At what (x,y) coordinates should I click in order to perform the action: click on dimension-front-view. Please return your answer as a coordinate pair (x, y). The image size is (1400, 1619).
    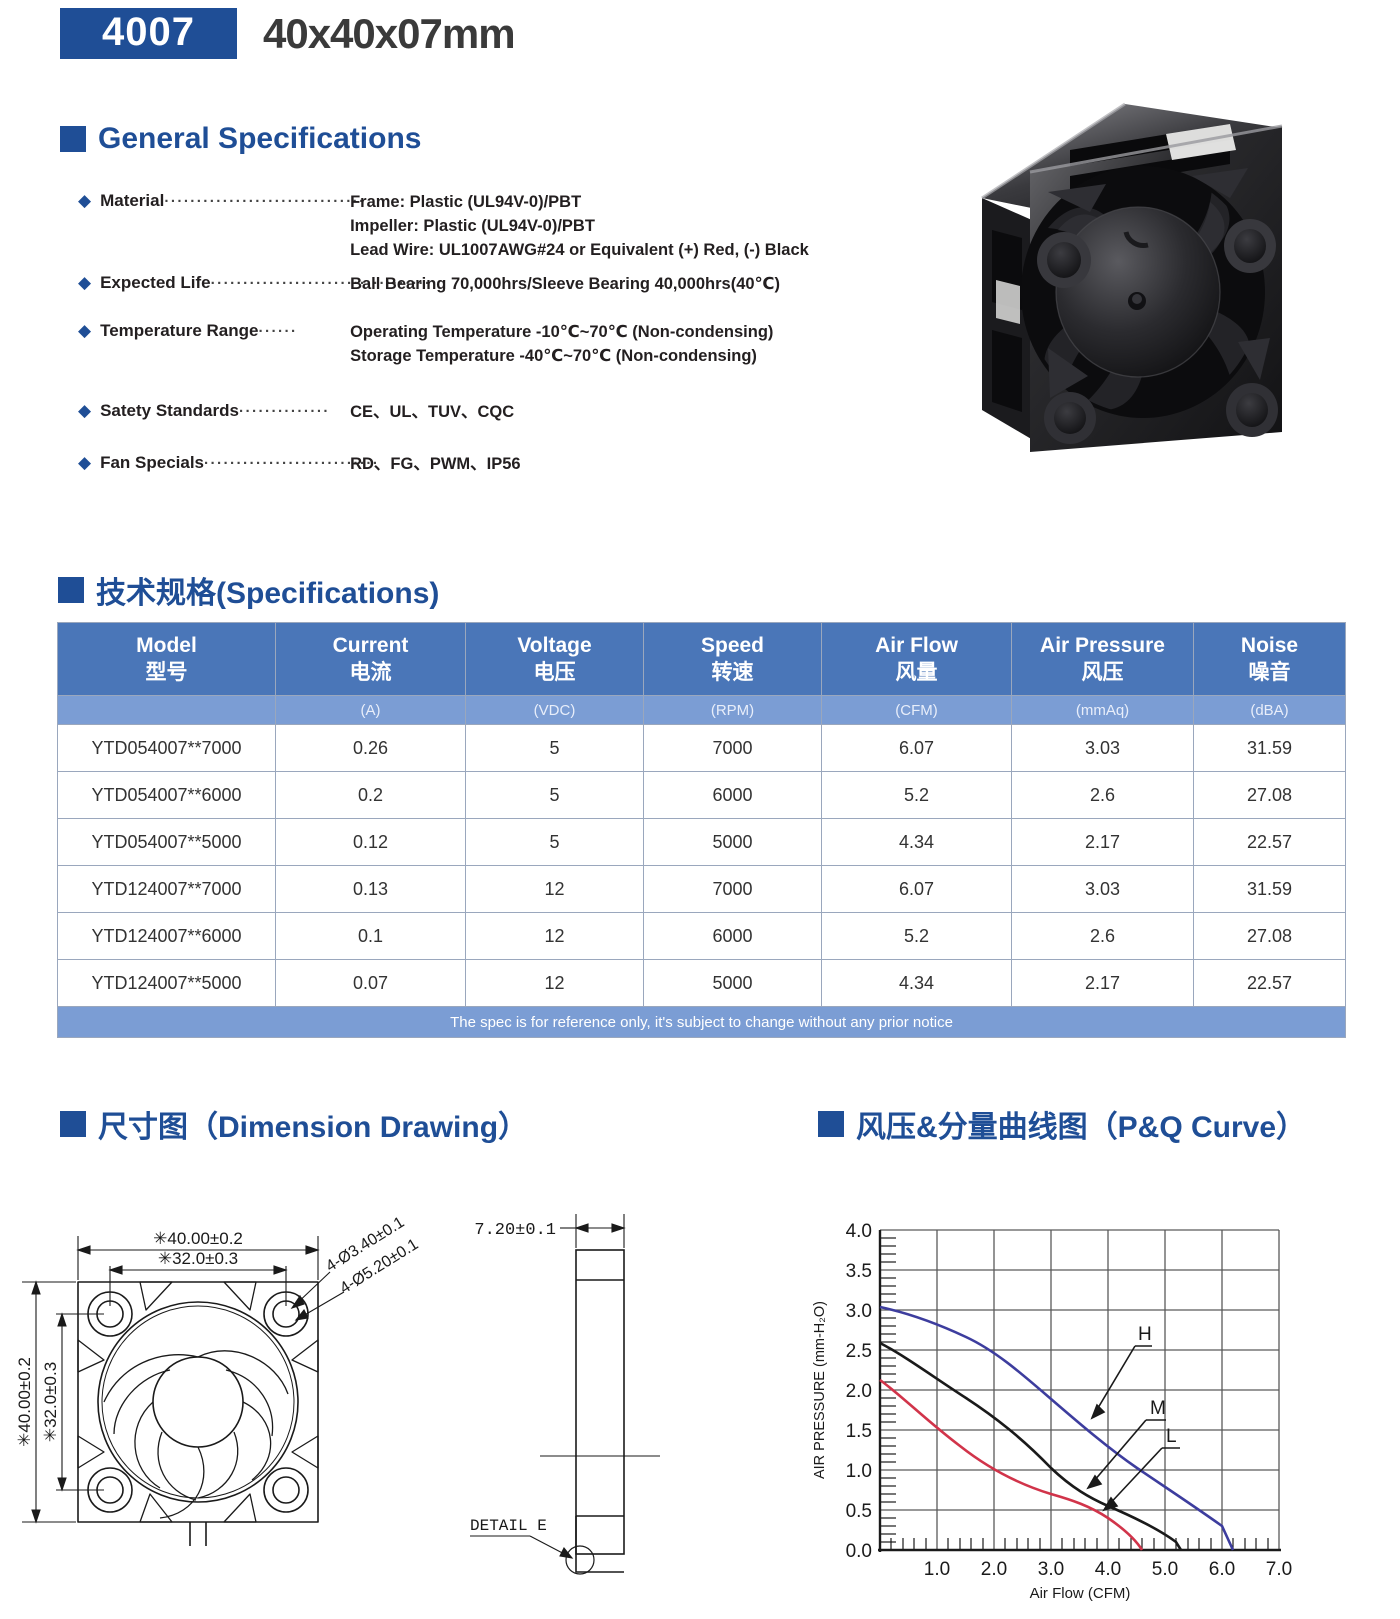
    Looking at the image, I should click on (198, 1413).